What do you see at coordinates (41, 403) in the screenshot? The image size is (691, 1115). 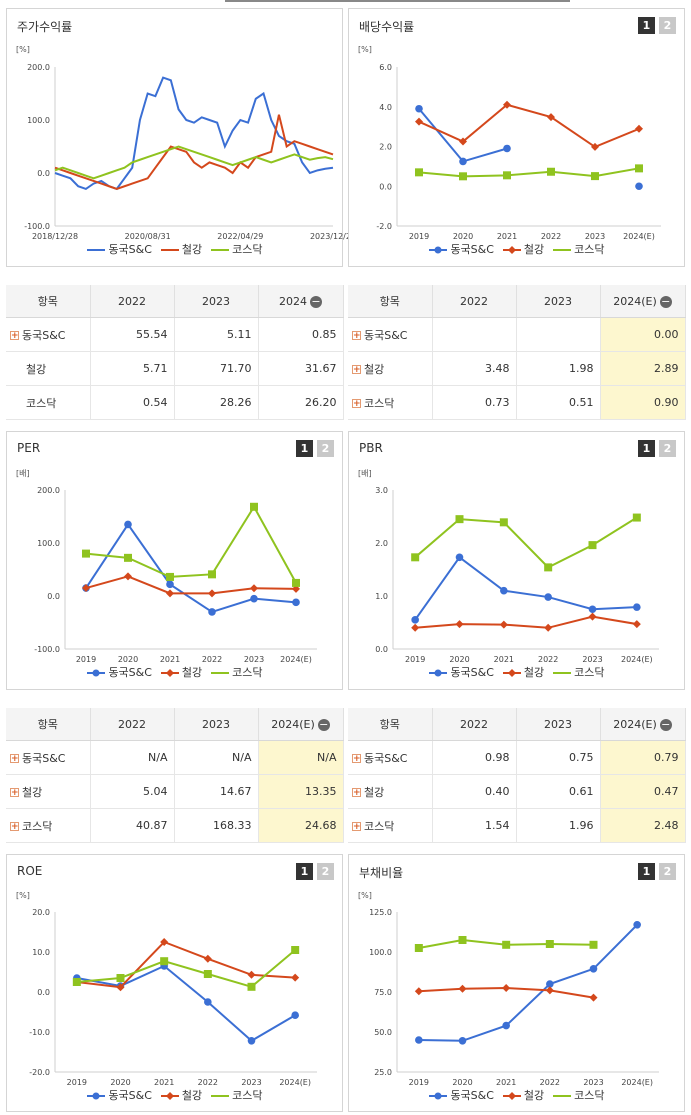 I see `row-label: 코스닥` at bounding box center [41, 403].